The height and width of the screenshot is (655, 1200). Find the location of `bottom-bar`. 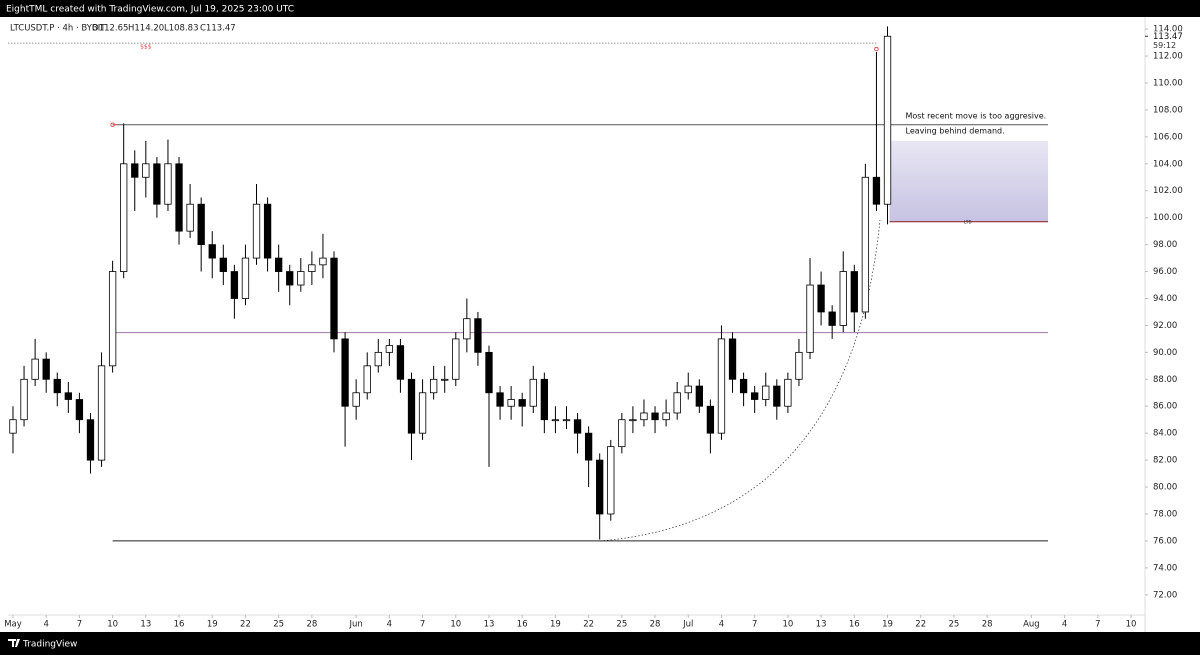

bottom-bar is located at coordinates (600, 643).